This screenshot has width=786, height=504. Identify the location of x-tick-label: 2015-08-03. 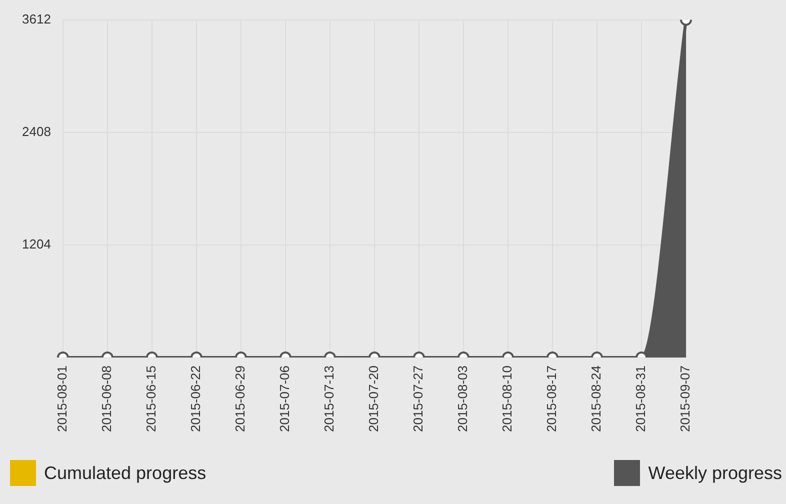
(462, 399).